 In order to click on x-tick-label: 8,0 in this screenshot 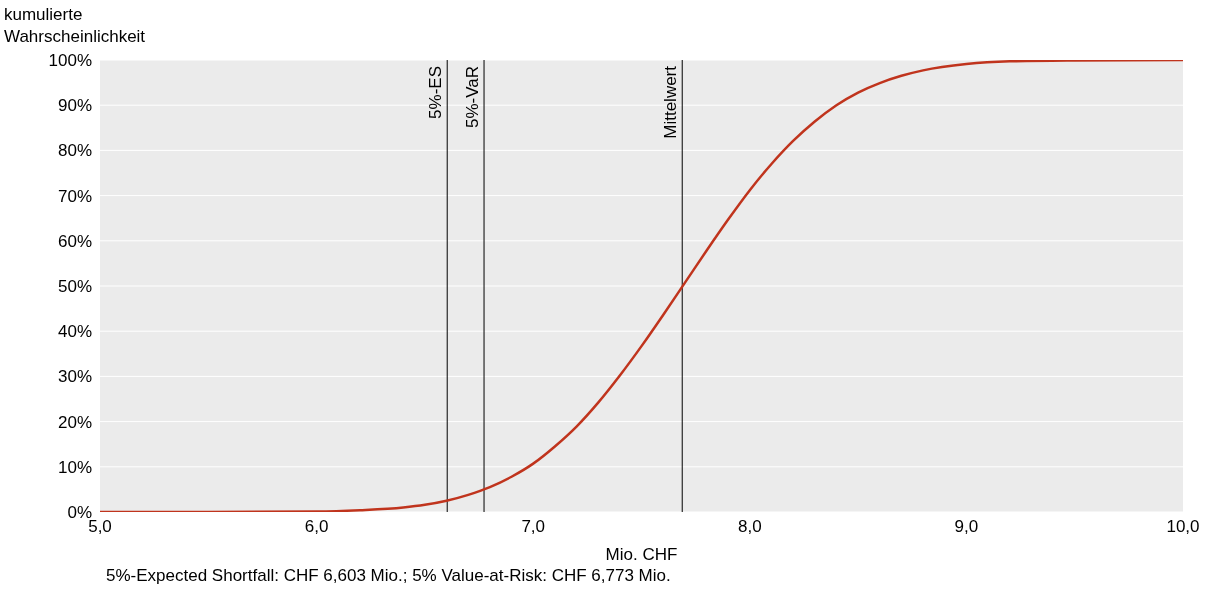, I will do `click(749, 527)`.